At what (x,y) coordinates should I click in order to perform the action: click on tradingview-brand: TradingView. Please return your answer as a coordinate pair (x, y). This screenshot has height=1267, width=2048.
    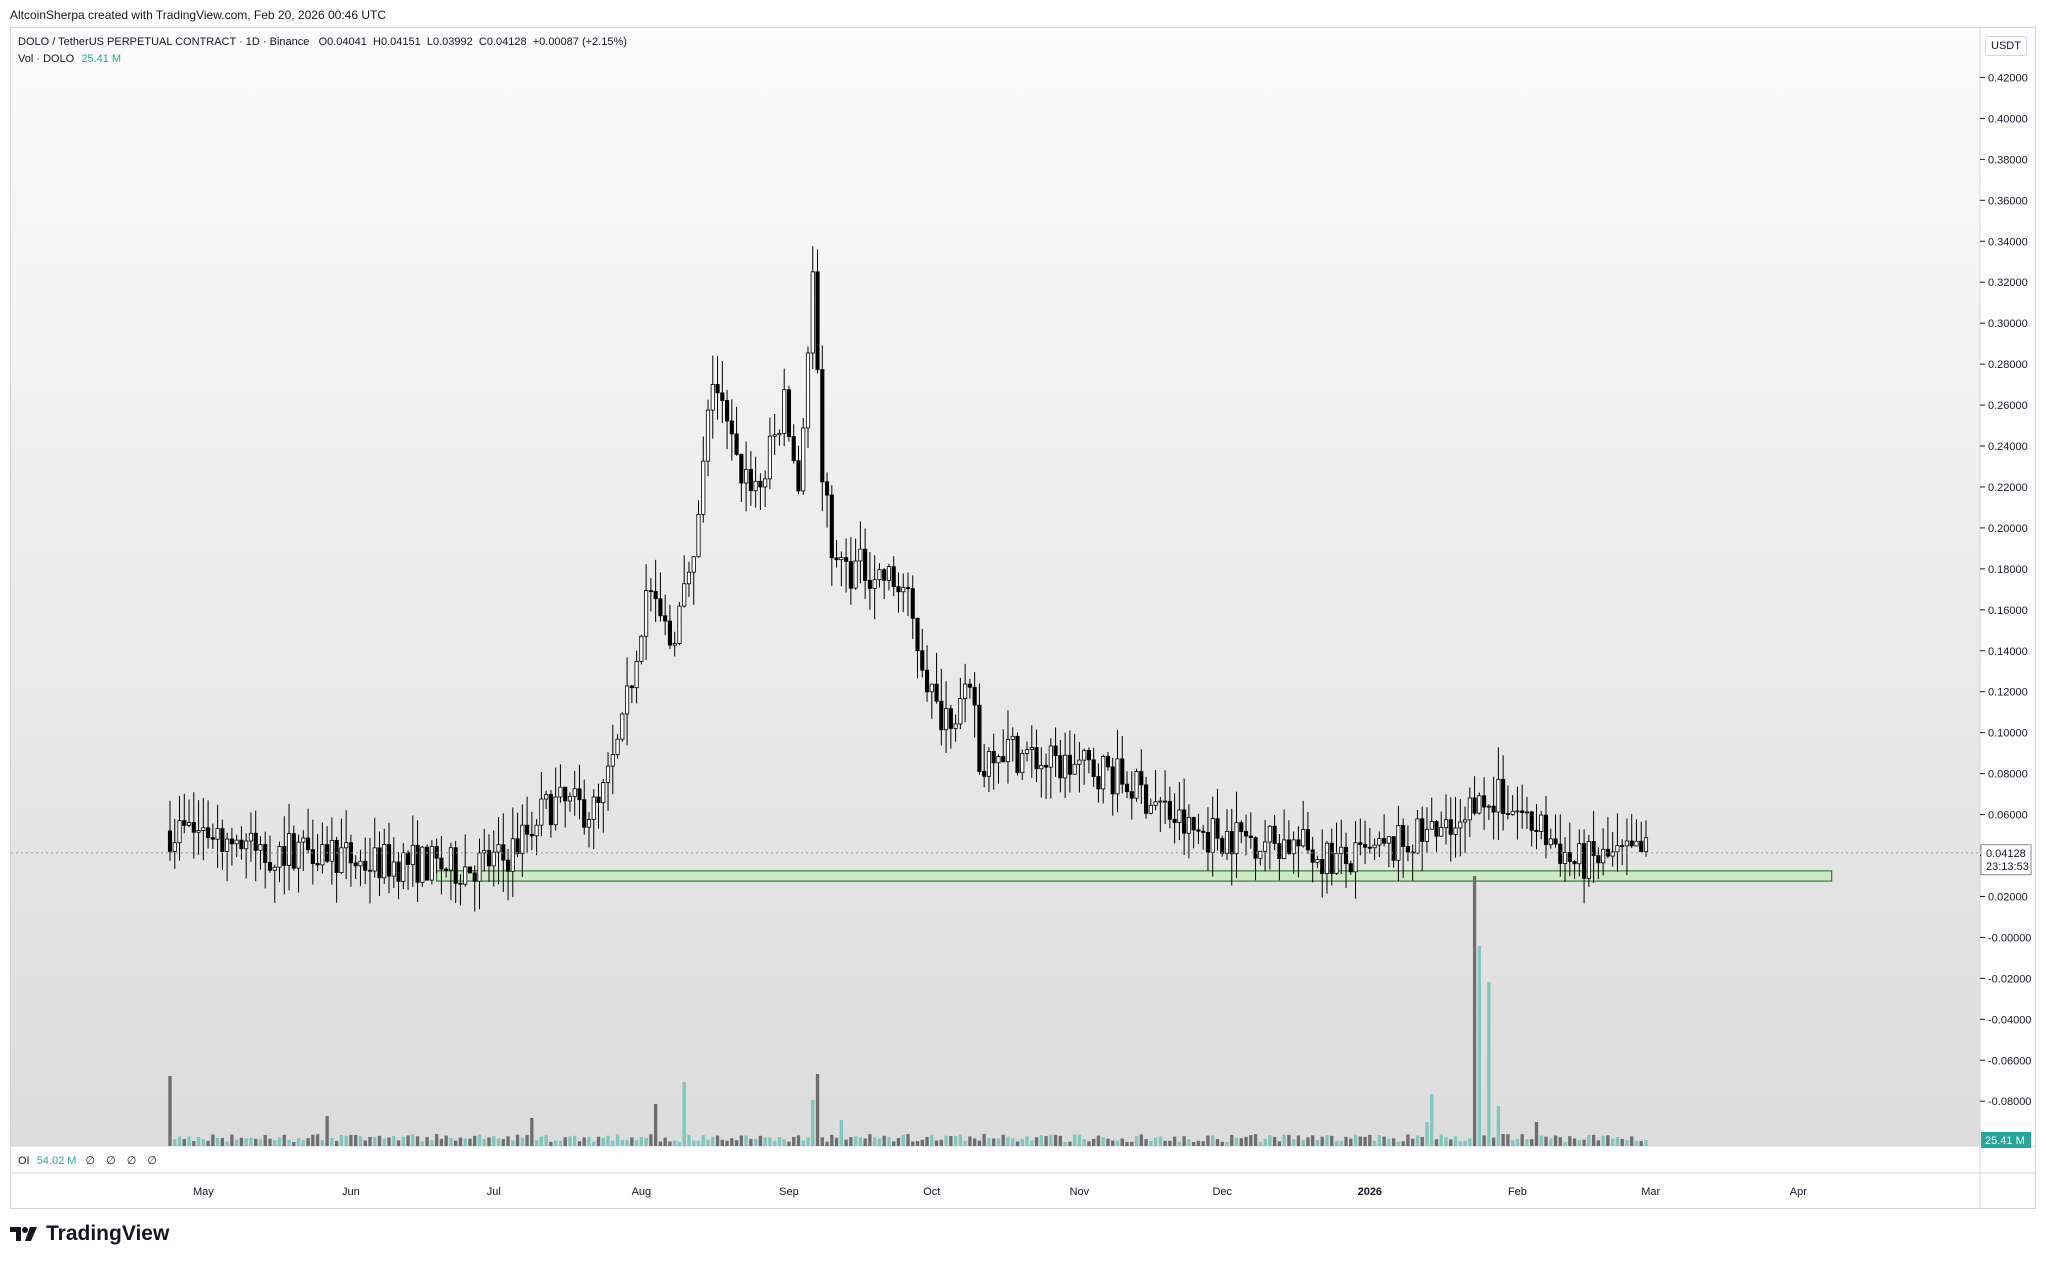
    Looking at the image, I should click on (89, 1234).